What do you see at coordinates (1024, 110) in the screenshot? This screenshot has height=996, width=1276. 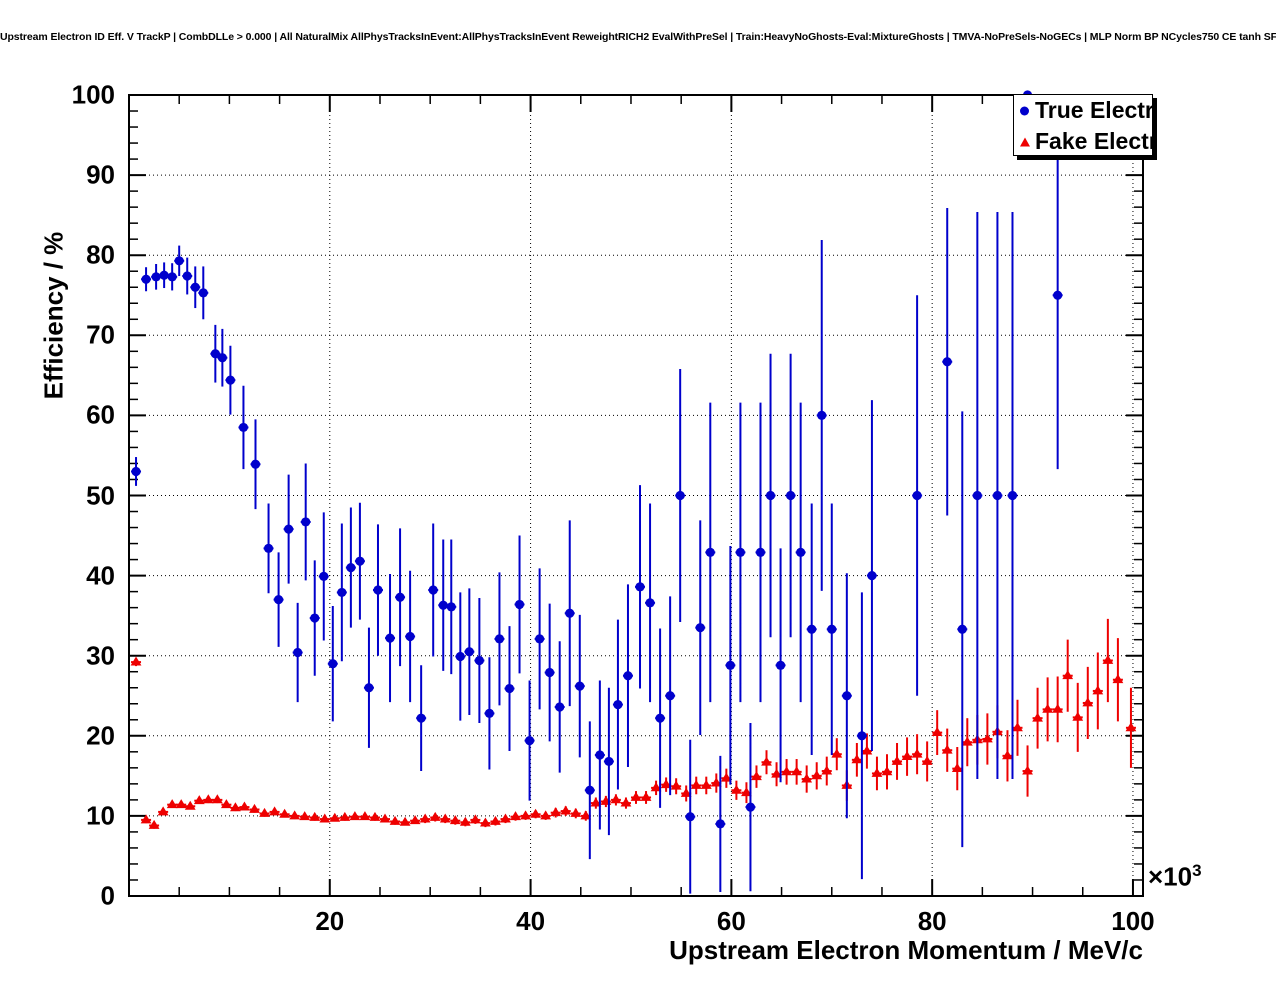 I see `circle-marker-icon` at bounding box center [1024, 110].